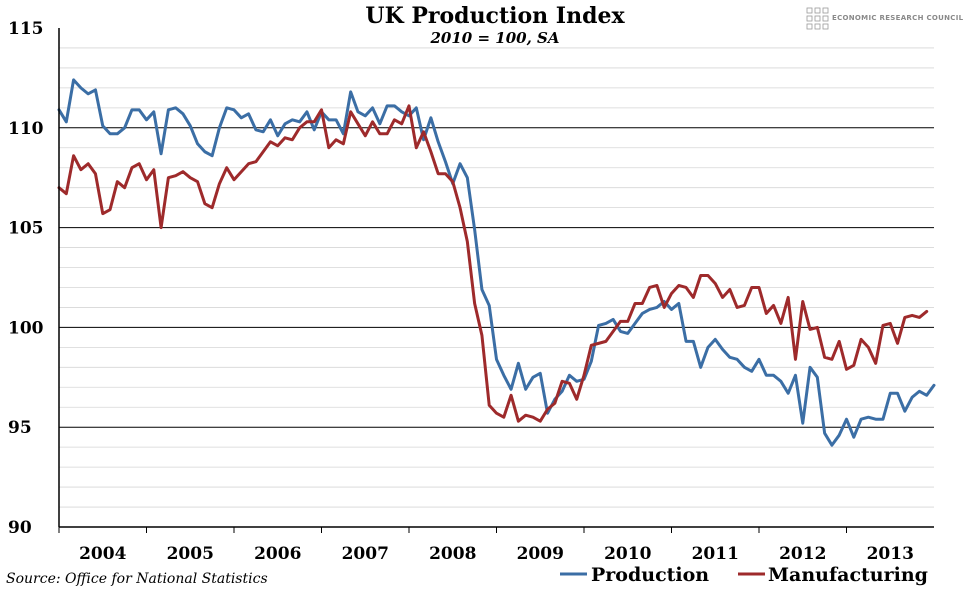 This screenshot has height=590, width=967. What do you see at coordinates (452, 554) in the screenshot?
I see `x-tick-label: 2008` at bounding box center [452, 554].